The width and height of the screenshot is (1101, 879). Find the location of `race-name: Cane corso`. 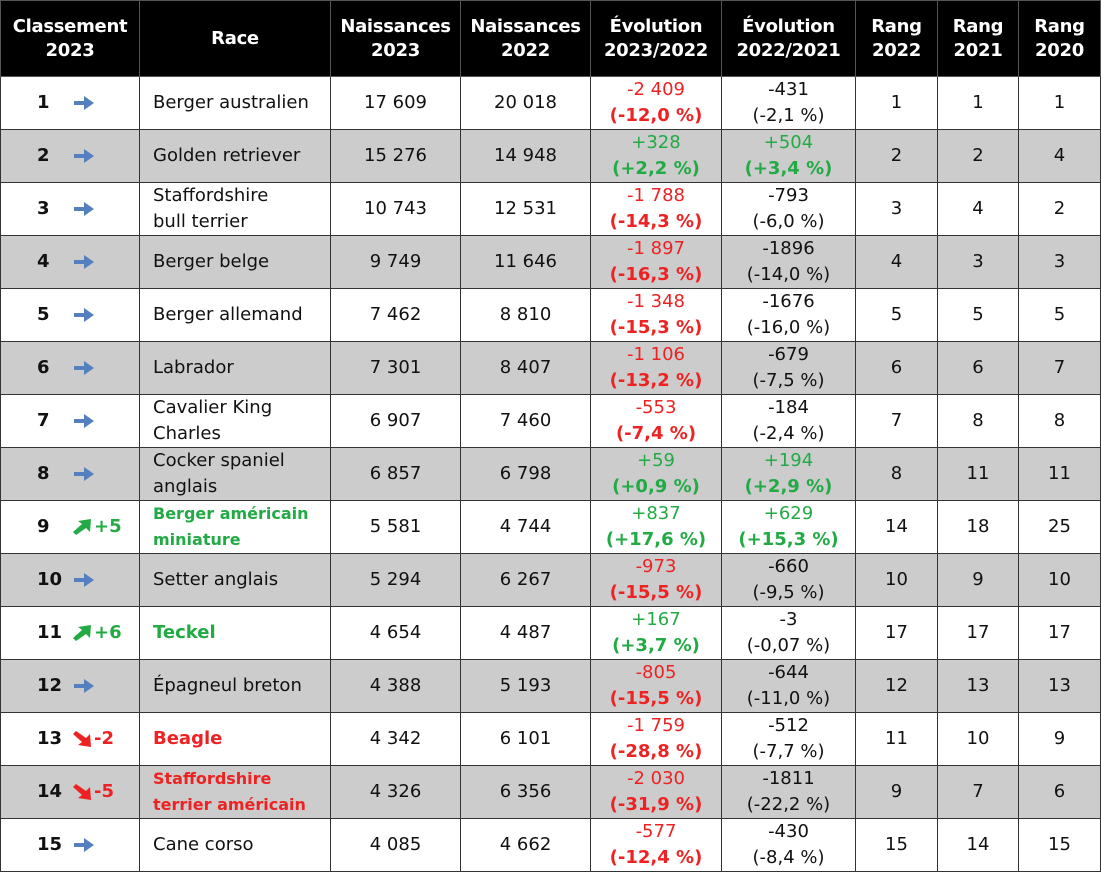

race-name: Cane corso is located at coordinates (203, 844).